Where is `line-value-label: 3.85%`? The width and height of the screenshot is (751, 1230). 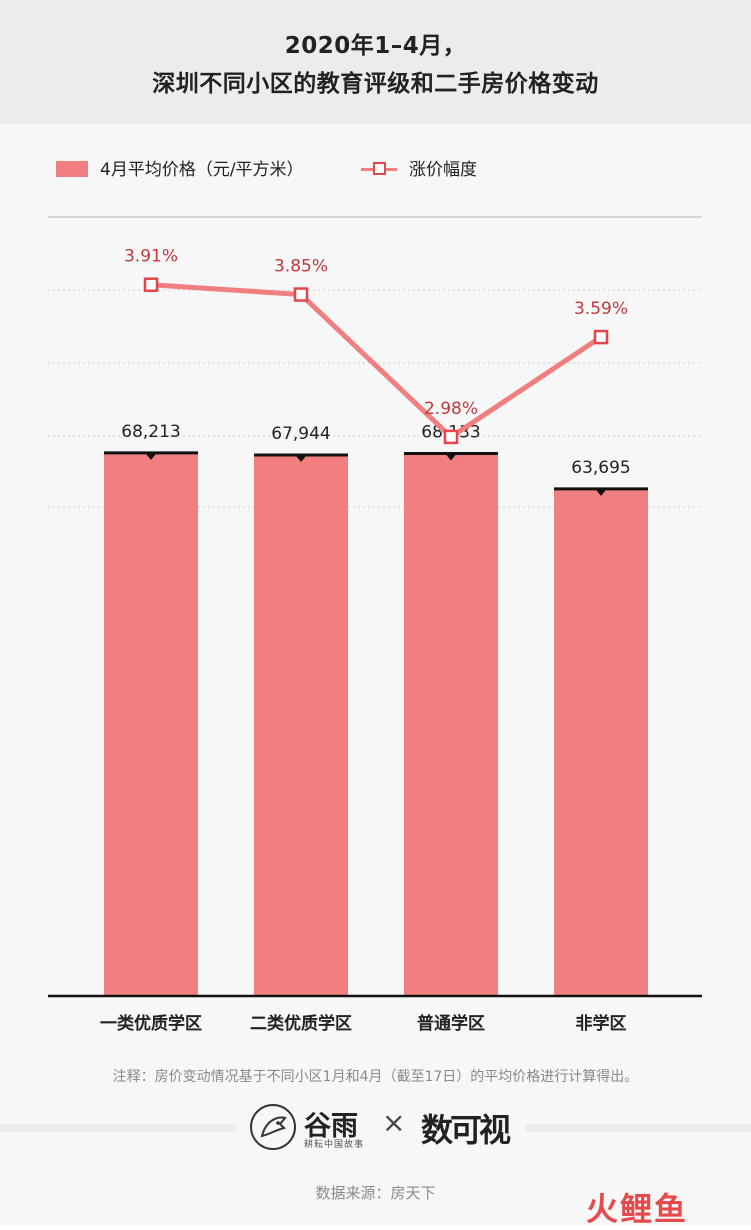
line-value-label: 3.85% is located at coordinates (301, 267).